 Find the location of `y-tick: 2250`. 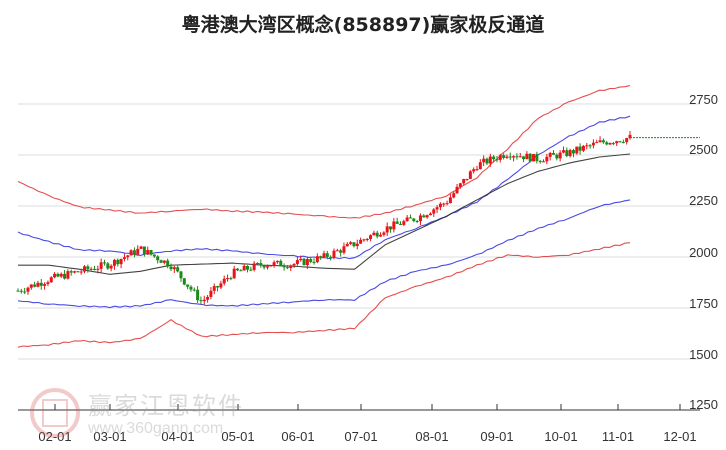

y-tick: 2250 is located at coordinates (703, 200).